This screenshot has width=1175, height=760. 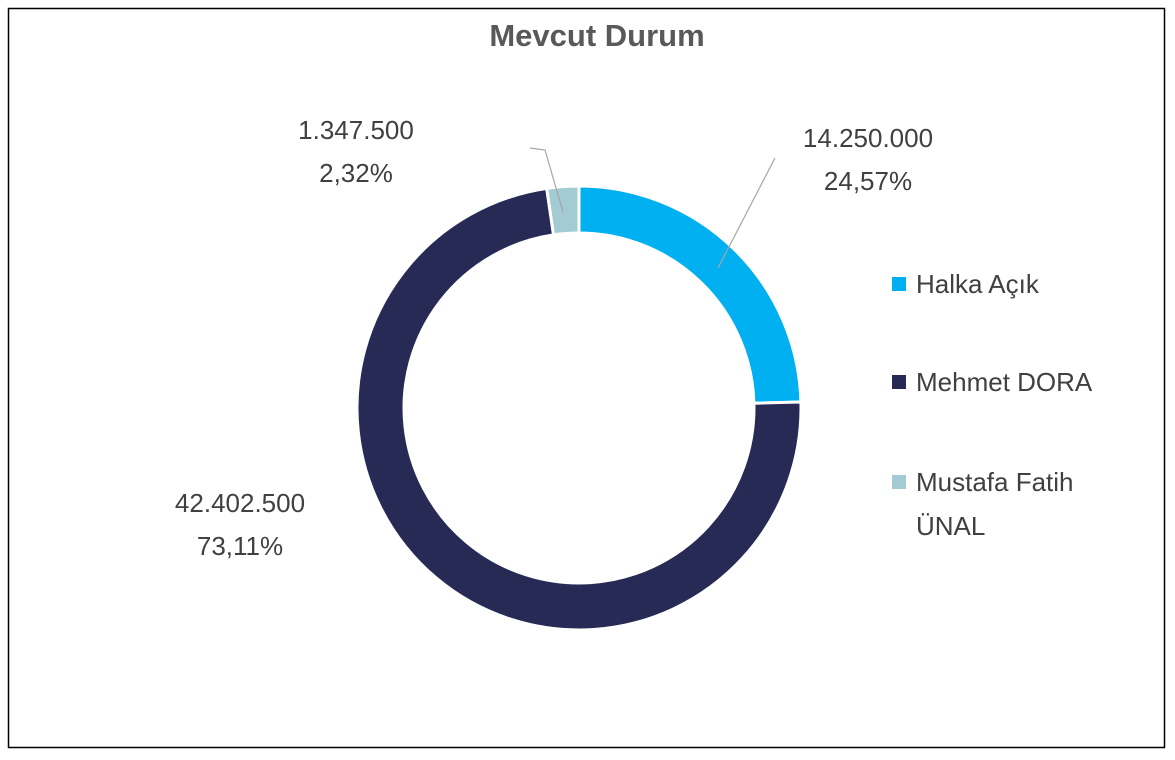 I want to click on legend-label: Halka Açık, so click(x=977, y=284).